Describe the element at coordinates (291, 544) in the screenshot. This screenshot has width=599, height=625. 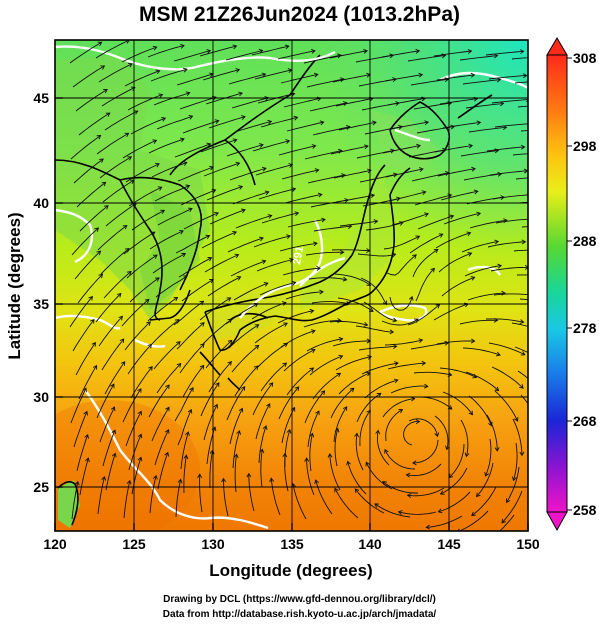
I see `x-tick-labels: 120 125 130 135 140 145 150` at that location.